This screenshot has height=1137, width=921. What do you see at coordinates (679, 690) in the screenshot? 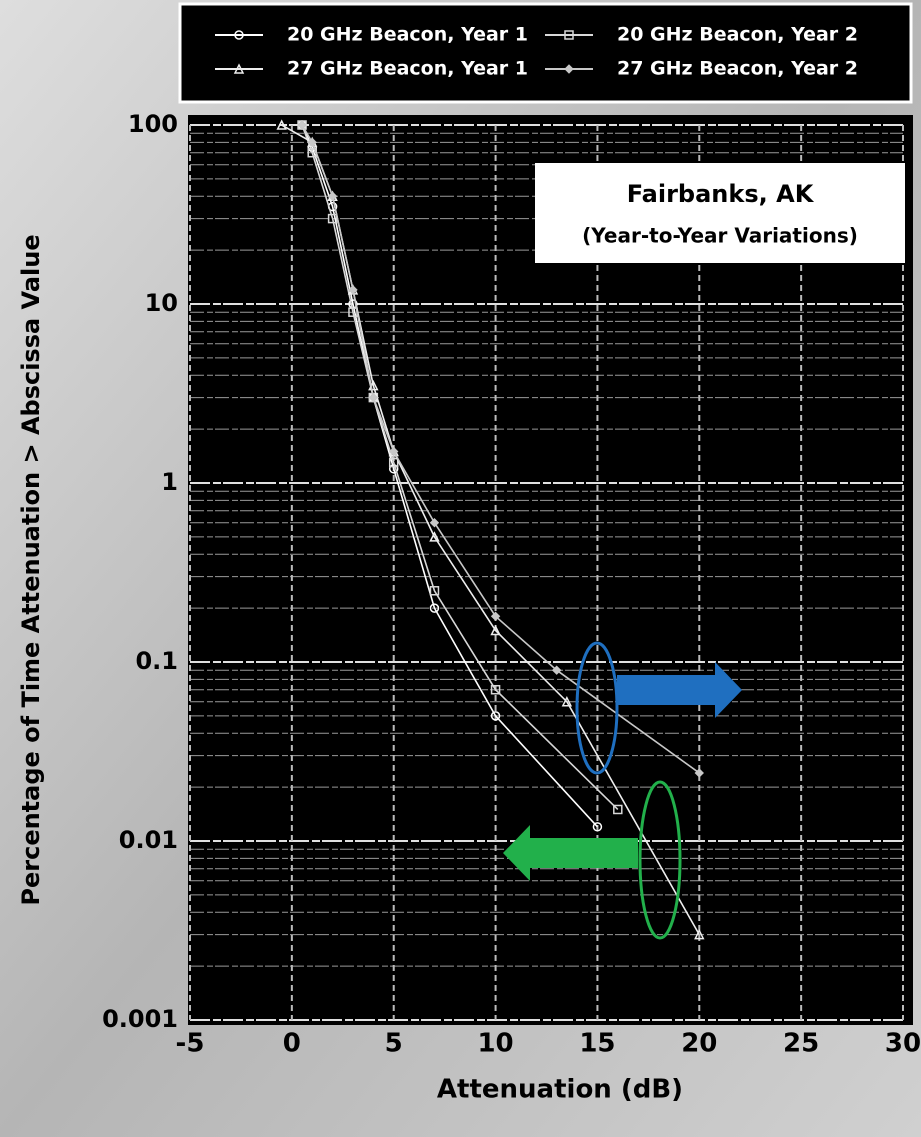
I see `arrow-right` at bounding box center [679, 690].